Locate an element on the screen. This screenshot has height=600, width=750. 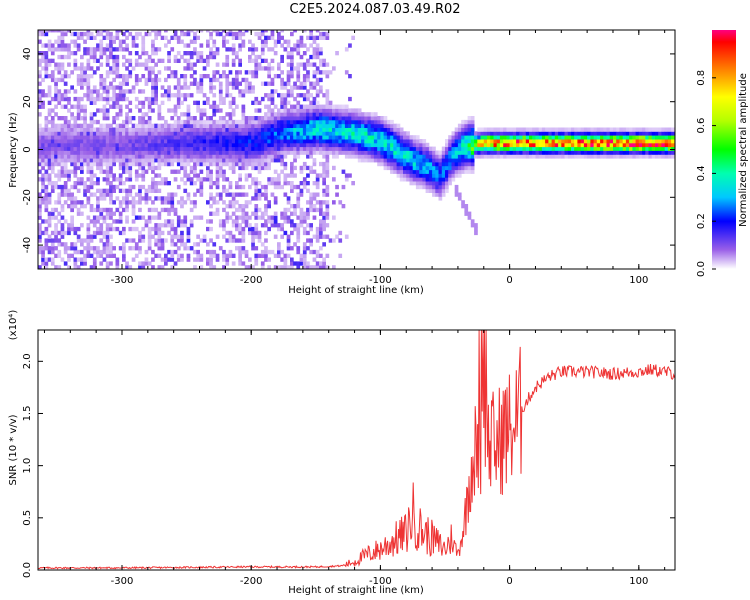
y-tick-label: 0 is located at coordinates (27, 149).